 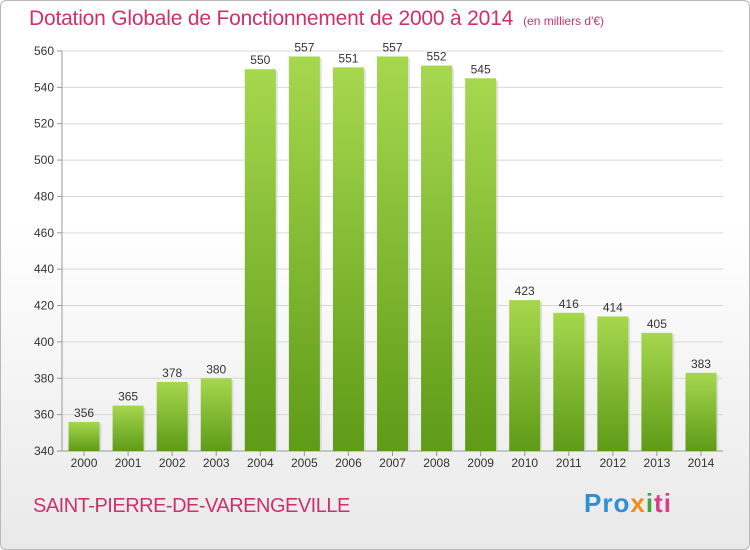 What do you see at coordinates (607, 503) in the screenshot?
I see `logo-part-1: Pro` at bounding box center [607, 503].